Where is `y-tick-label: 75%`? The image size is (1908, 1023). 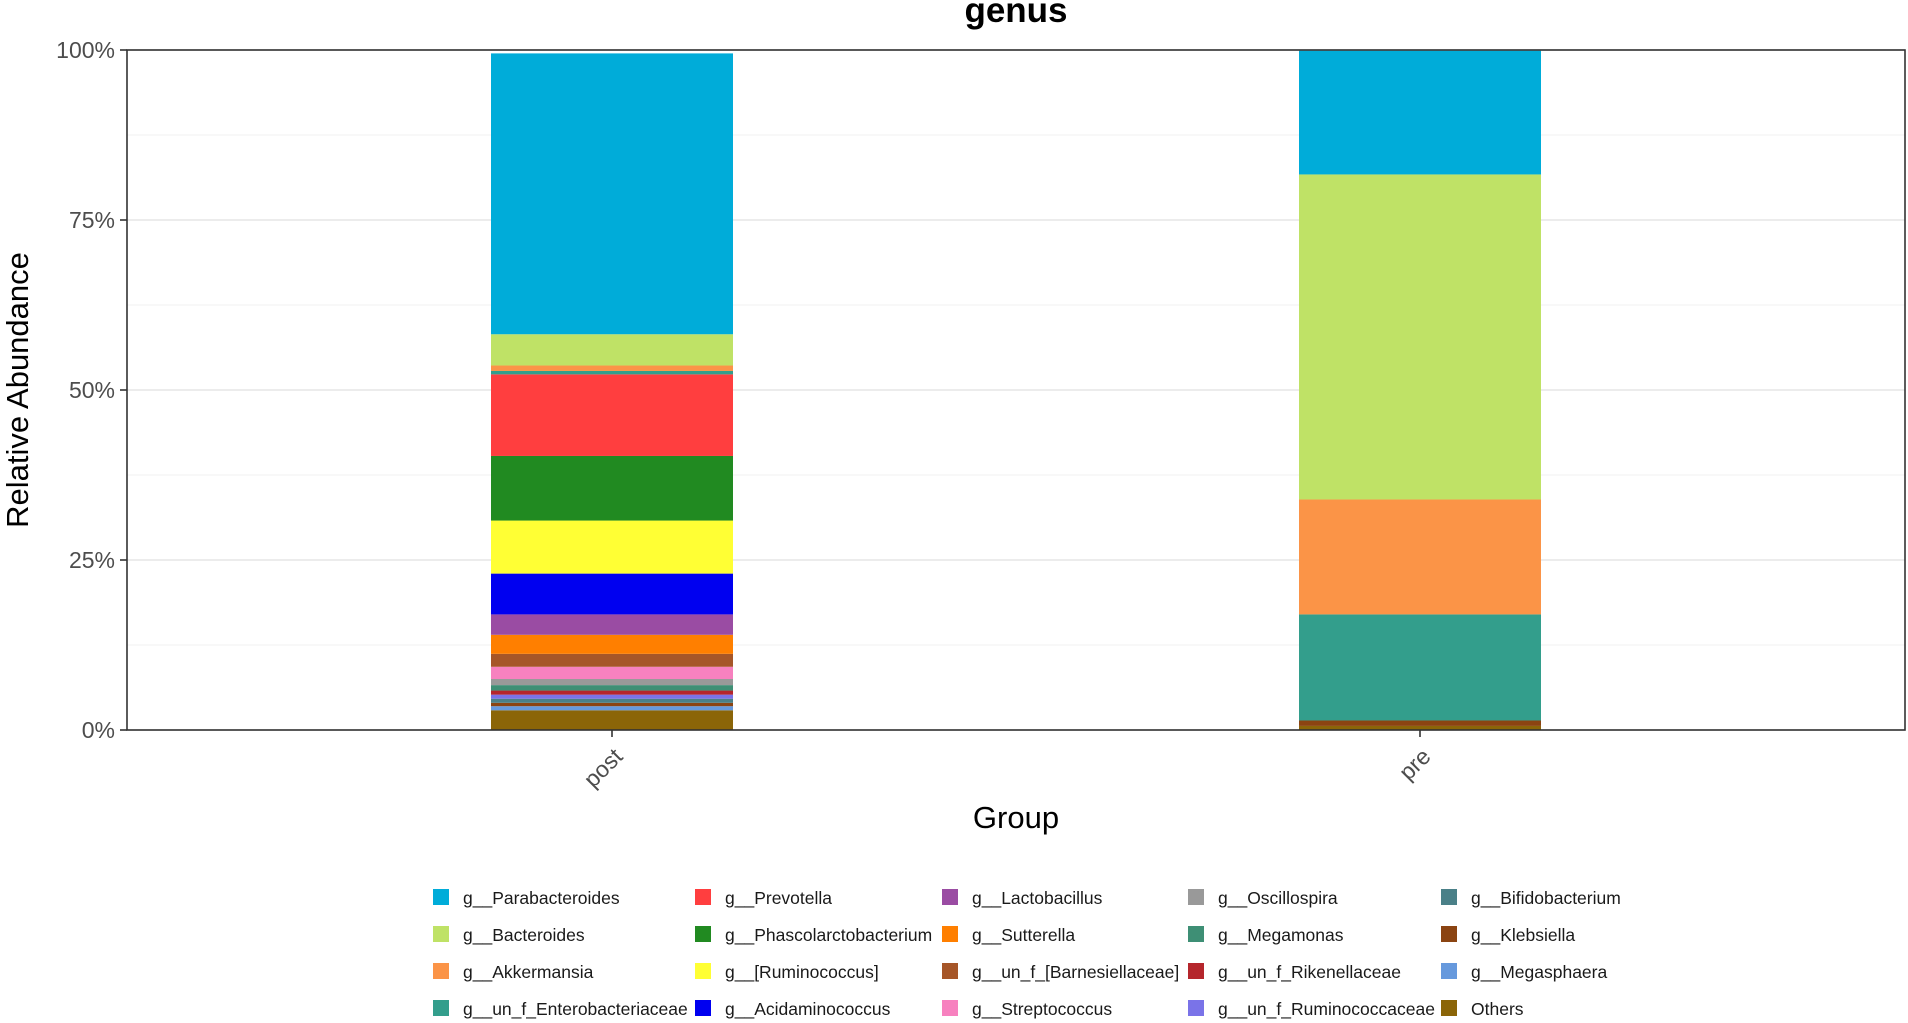
y-tick-label: 75% is located at coordinates (92, 220).